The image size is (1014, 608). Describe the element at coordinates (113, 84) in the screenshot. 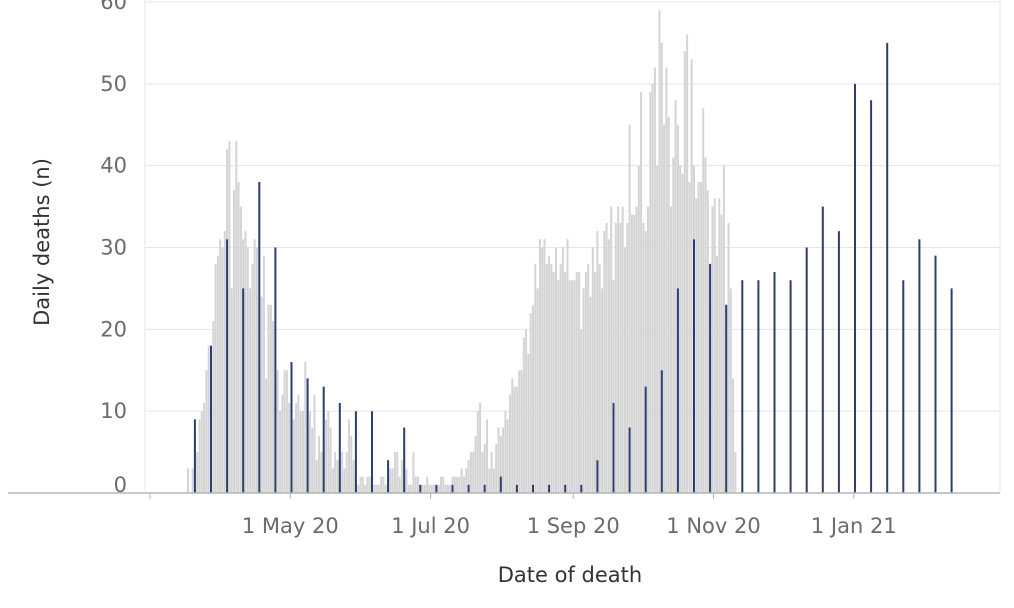

I see `y-tick-label: 50` at that location.